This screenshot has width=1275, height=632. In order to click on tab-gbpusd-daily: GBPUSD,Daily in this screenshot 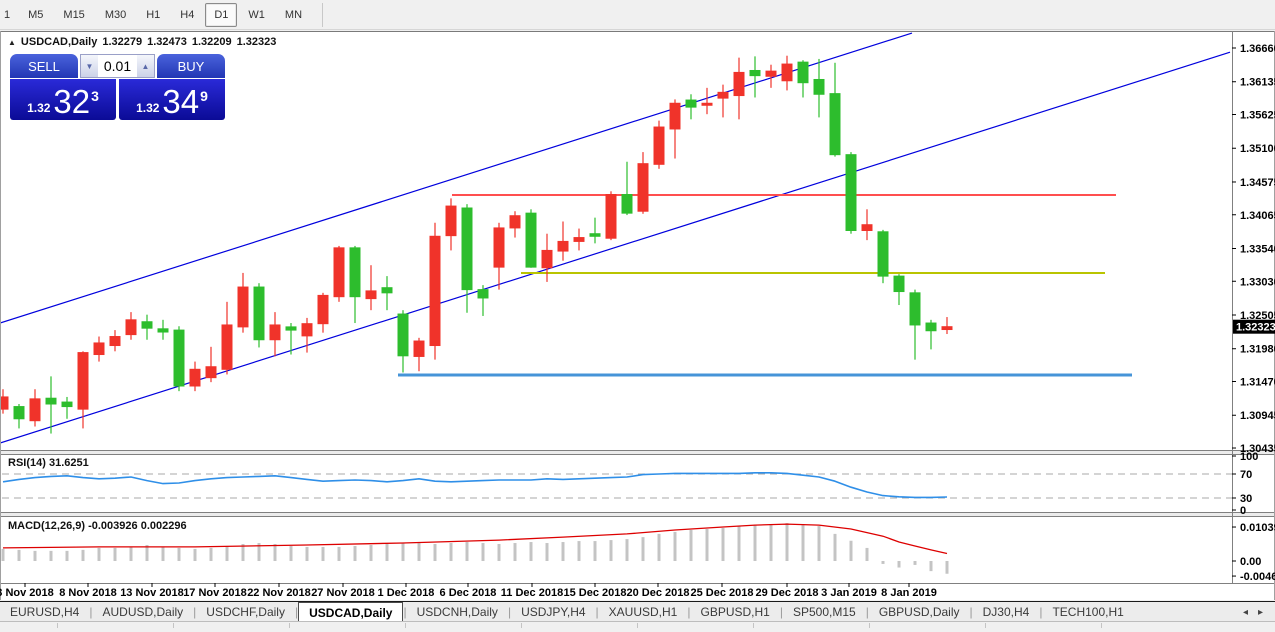, I will do `click(919, 612)`.